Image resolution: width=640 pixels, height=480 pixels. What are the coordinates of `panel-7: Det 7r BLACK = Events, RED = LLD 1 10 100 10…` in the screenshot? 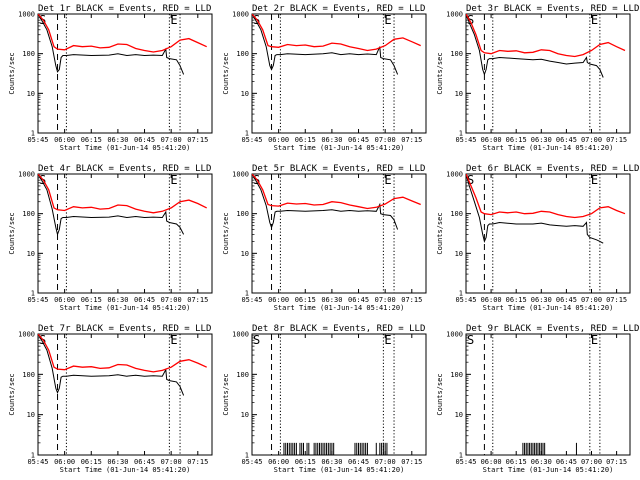 It's located at (110, 399).